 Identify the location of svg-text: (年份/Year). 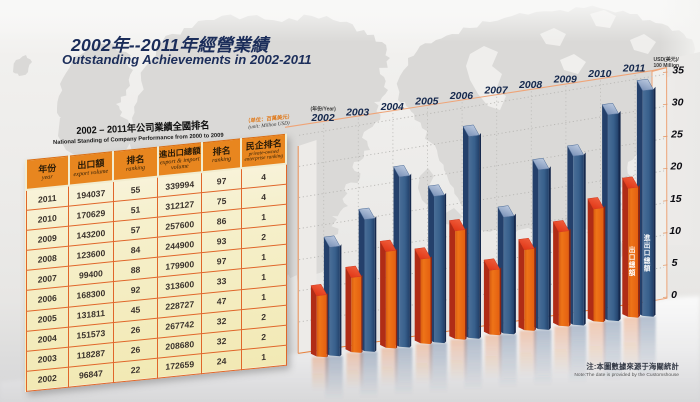
(324, 109).